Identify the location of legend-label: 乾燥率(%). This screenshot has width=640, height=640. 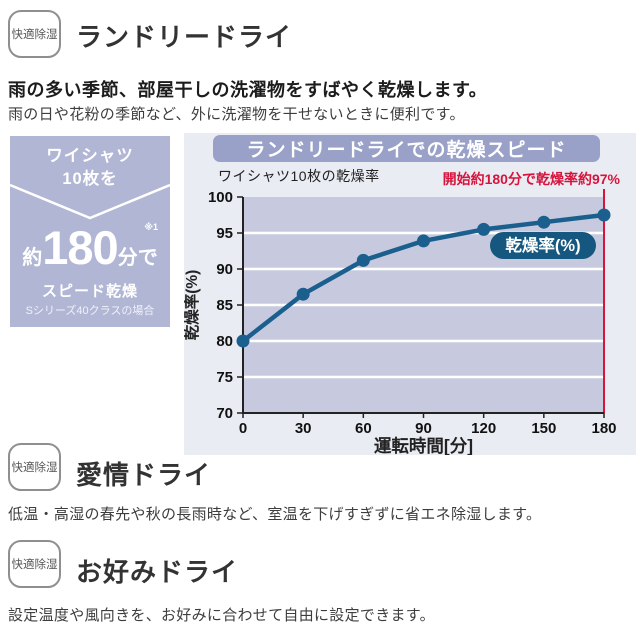
(542, 245).